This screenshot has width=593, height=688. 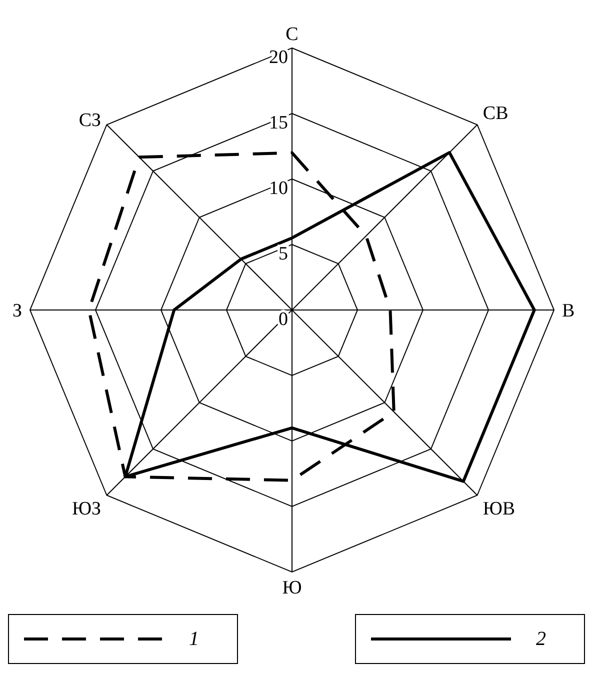 What do you see at coordinates (292, 34) in the screenshot?
I see `spoke-label: С` at bounding box center [292, 34].